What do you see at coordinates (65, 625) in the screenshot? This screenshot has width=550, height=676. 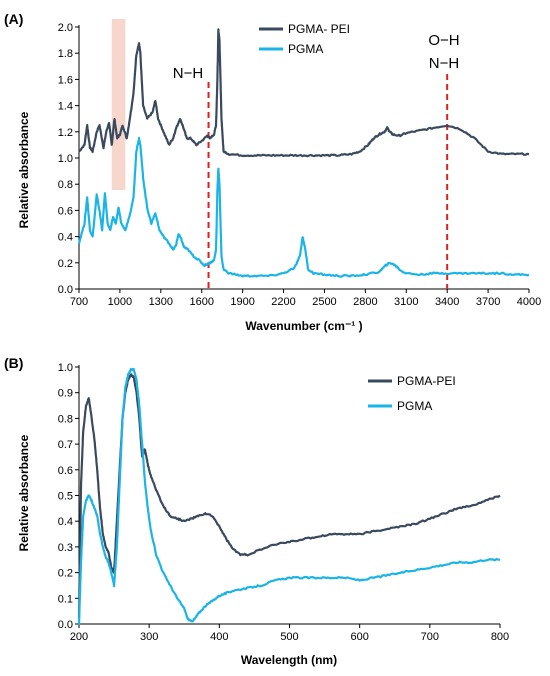 I see `y-tick-label-b: 0.0` at bounding box center [65, 625].